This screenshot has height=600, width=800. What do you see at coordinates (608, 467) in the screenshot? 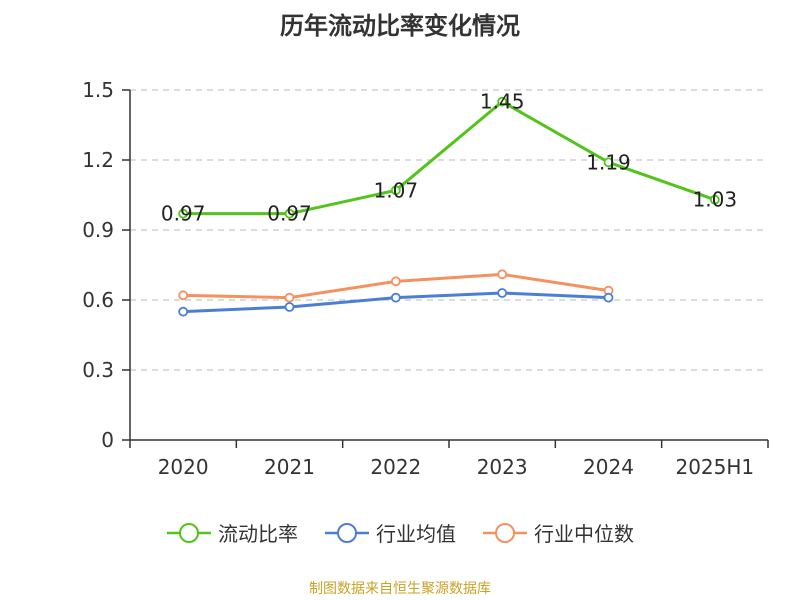
I see `x-tick-label: 2024` at bounding box center [608, 467].